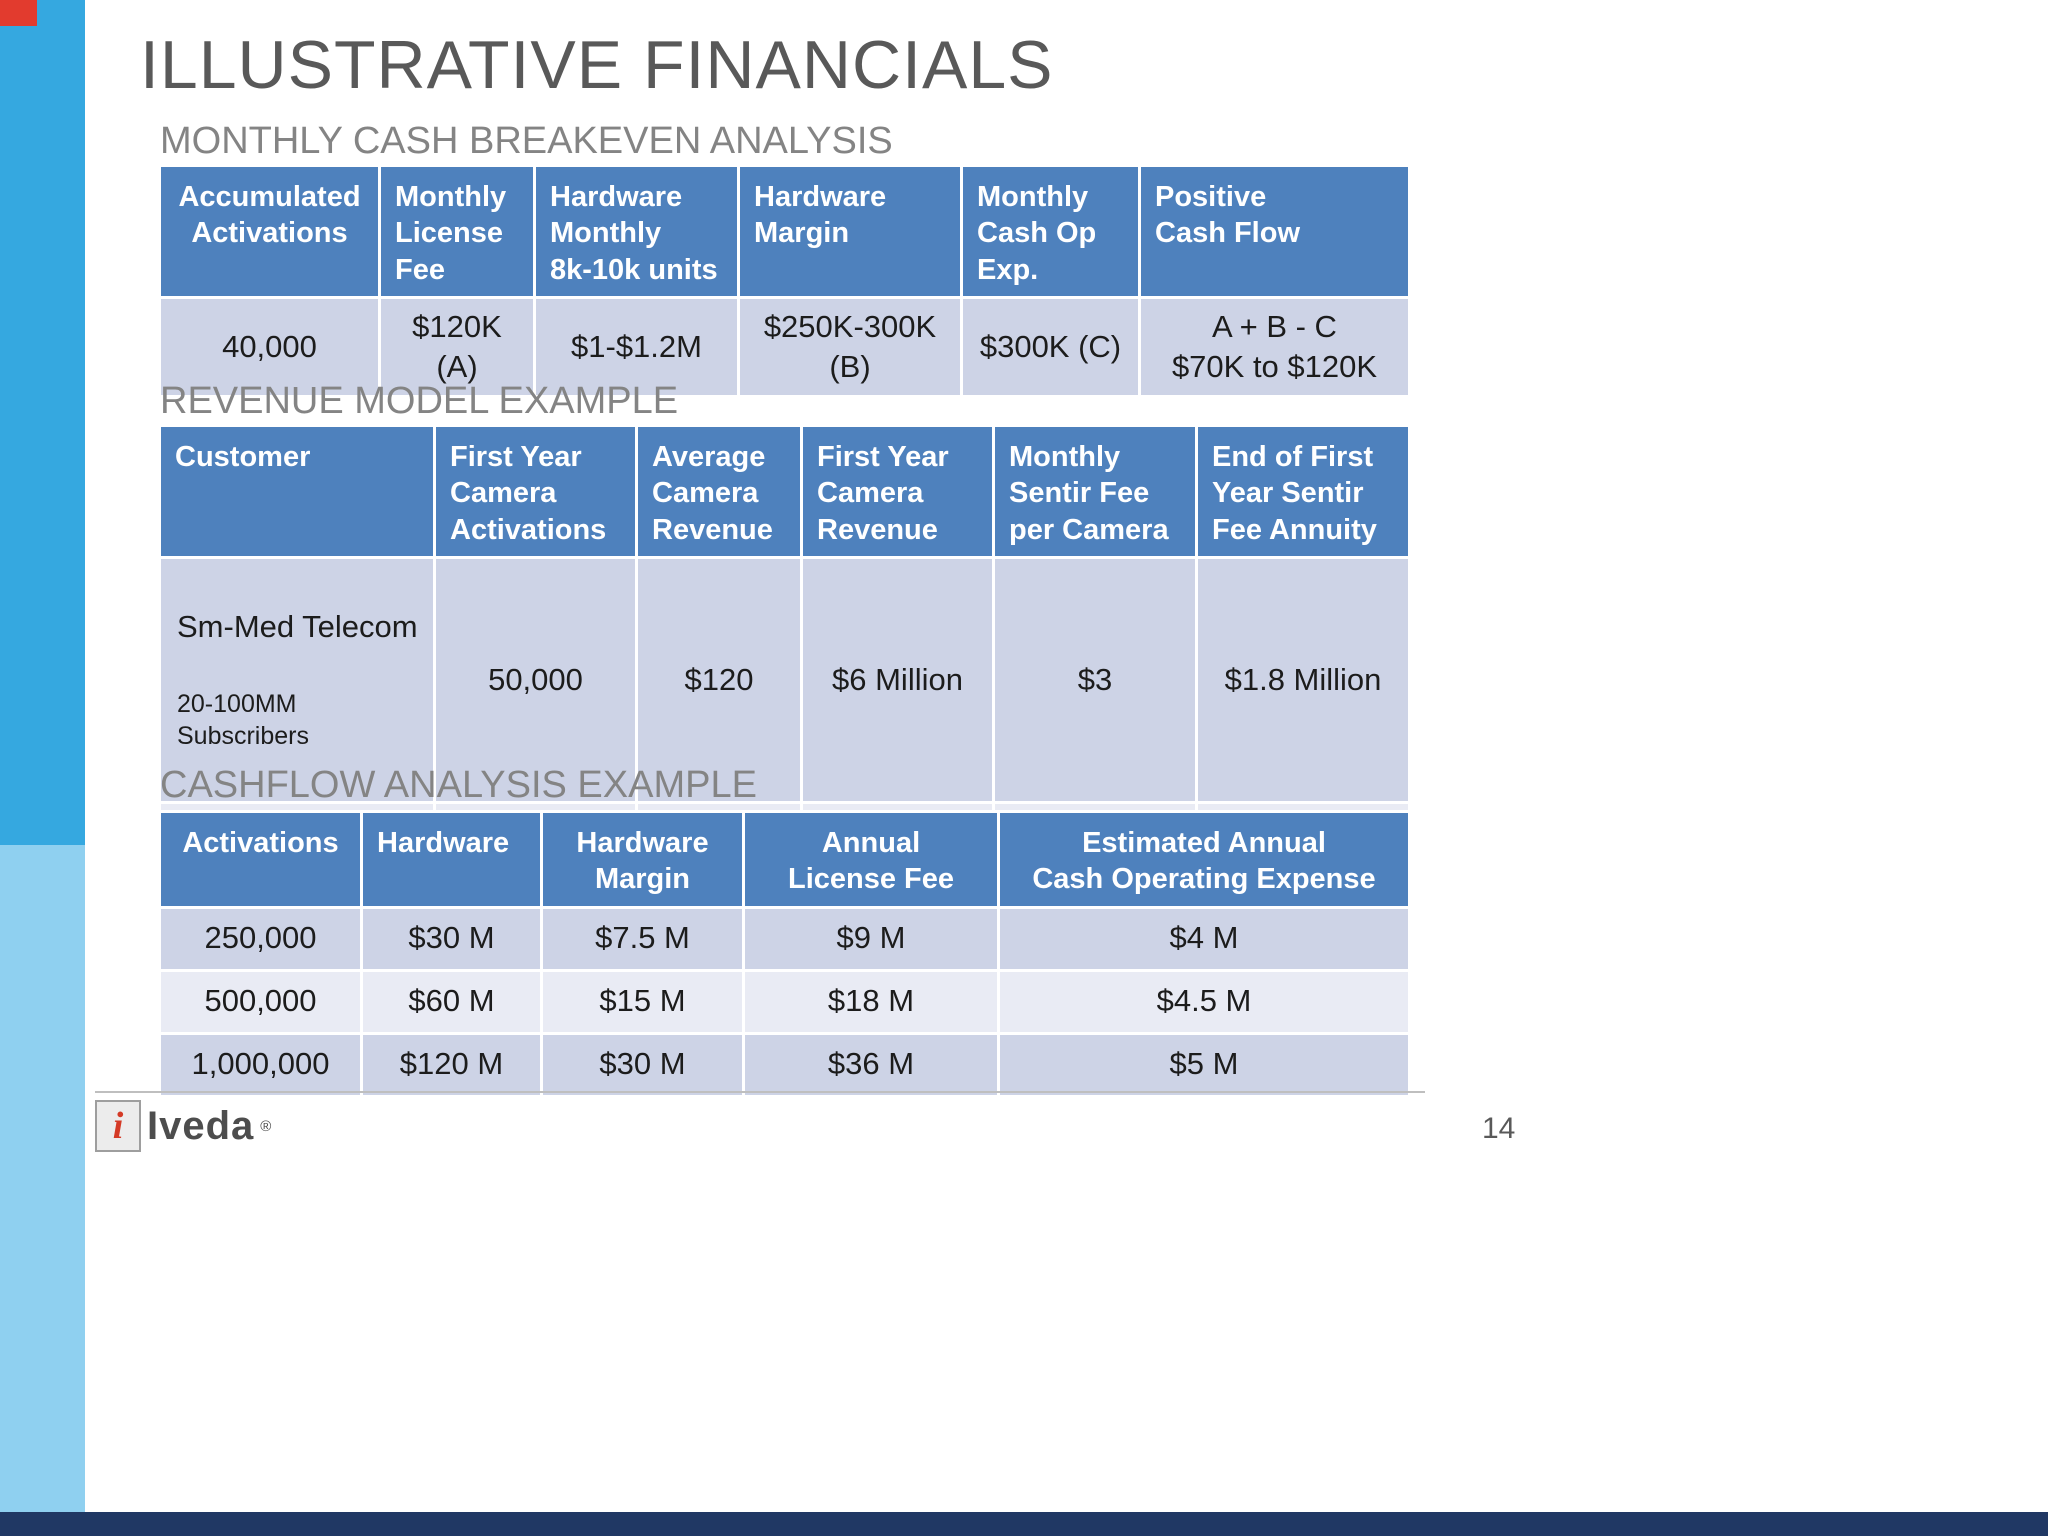 This screenshot has height=1536, width=2048. I want to click on header-cell: Monthly License Fee, so click(457, 231).